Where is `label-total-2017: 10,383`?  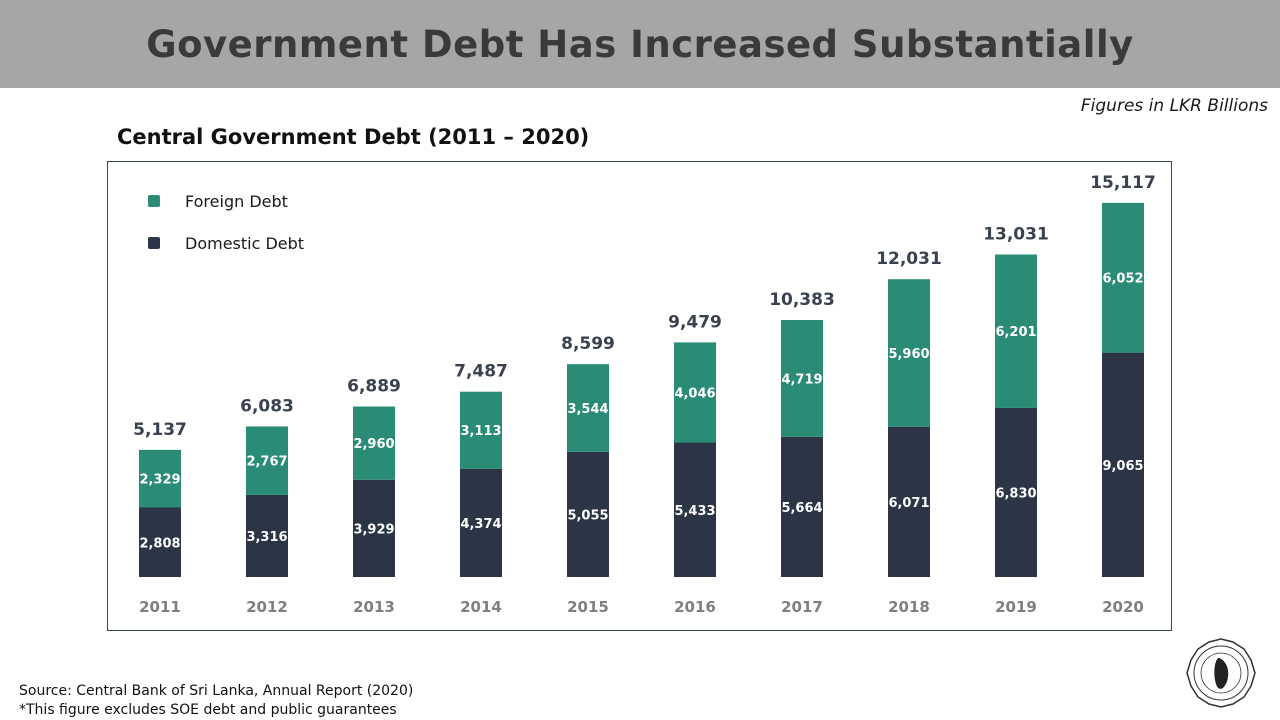 label-total-2017: 10,383 is located at coordinates (802, 300).